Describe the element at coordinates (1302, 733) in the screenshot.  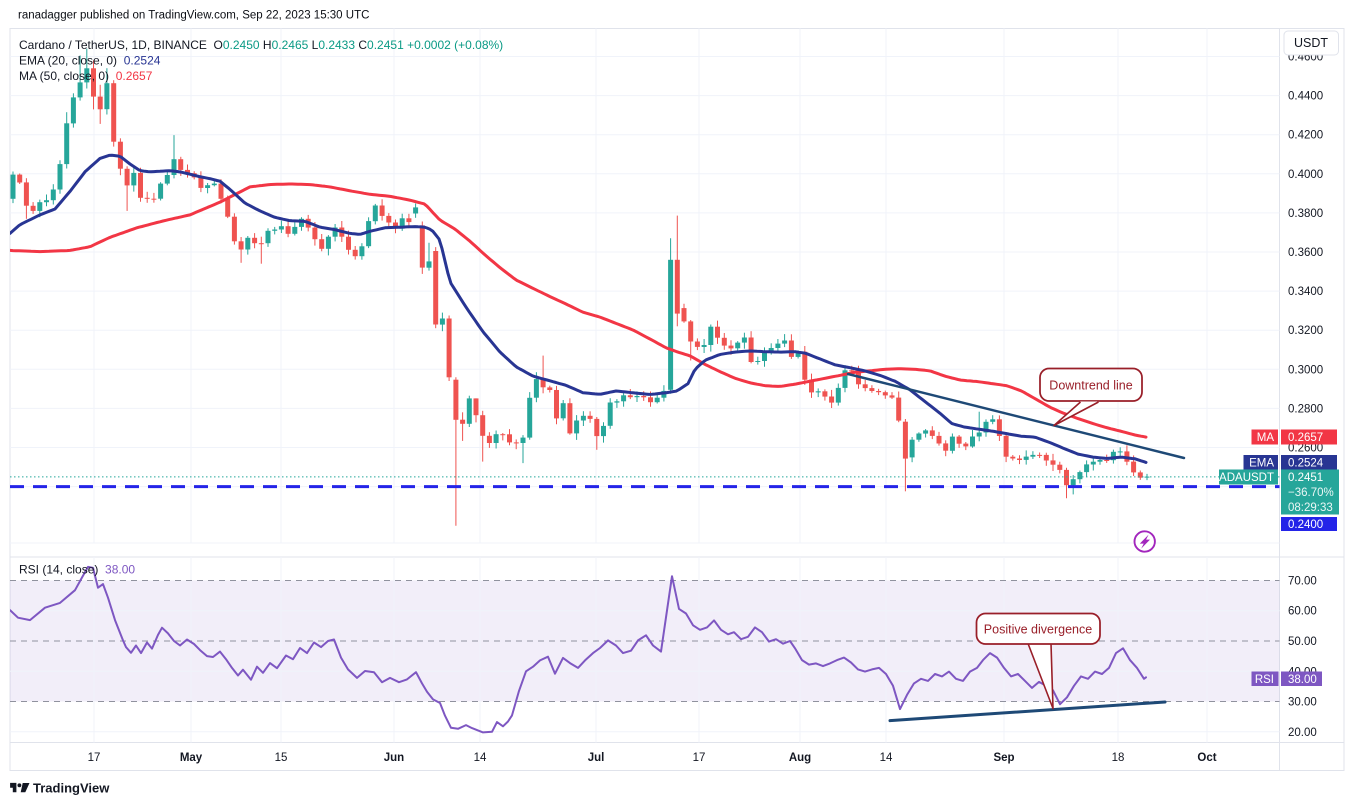
I see `svg-text: 20.00` at that location.